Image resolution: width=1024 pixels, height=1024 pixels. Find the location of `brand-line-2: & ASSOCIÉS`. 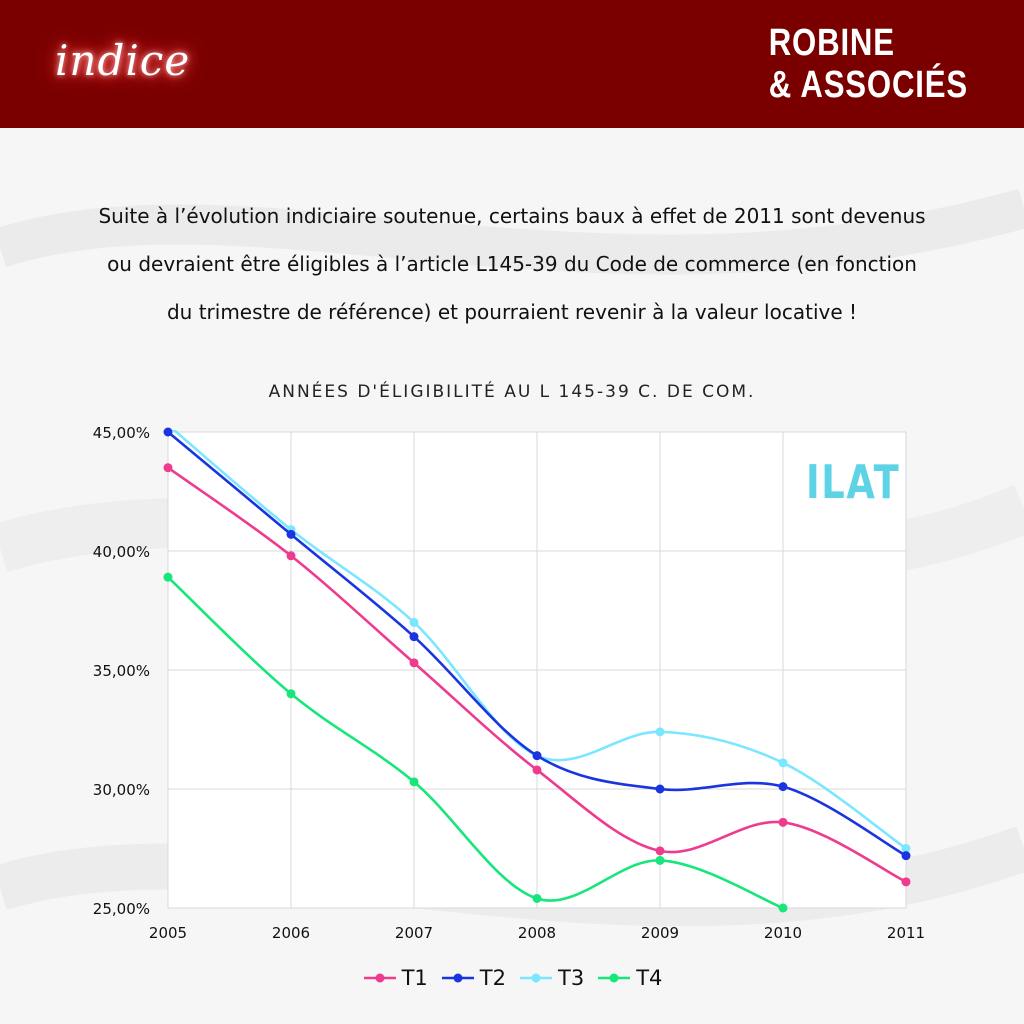

brand-line-2: & ASSOCIÉS is located at coordinates (868, 85).